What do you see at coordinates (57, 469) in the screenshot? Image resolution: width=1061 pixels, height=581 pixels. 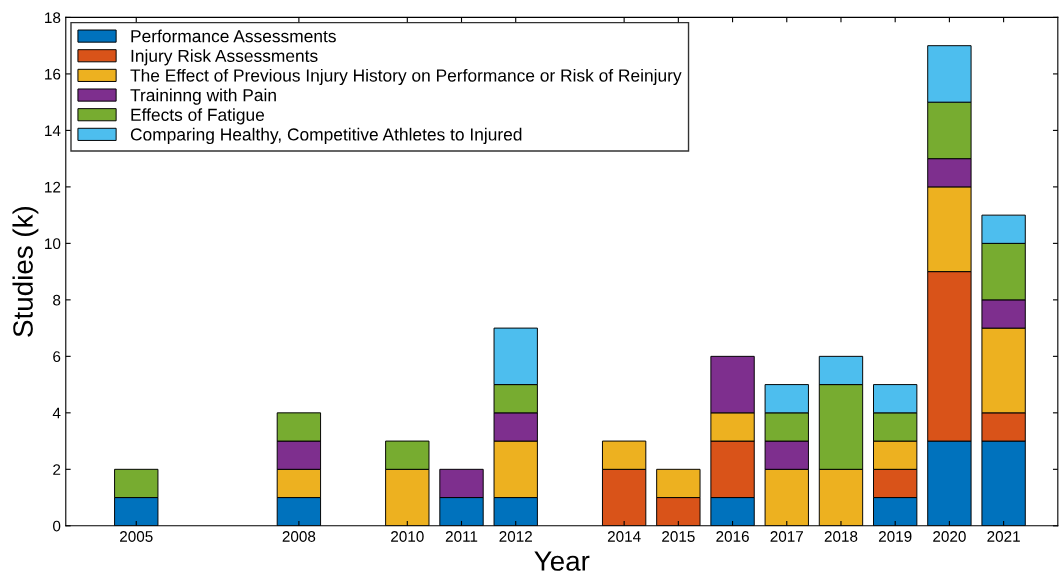 I see `y-tick-label: 2` at bounding box center [57, 469].